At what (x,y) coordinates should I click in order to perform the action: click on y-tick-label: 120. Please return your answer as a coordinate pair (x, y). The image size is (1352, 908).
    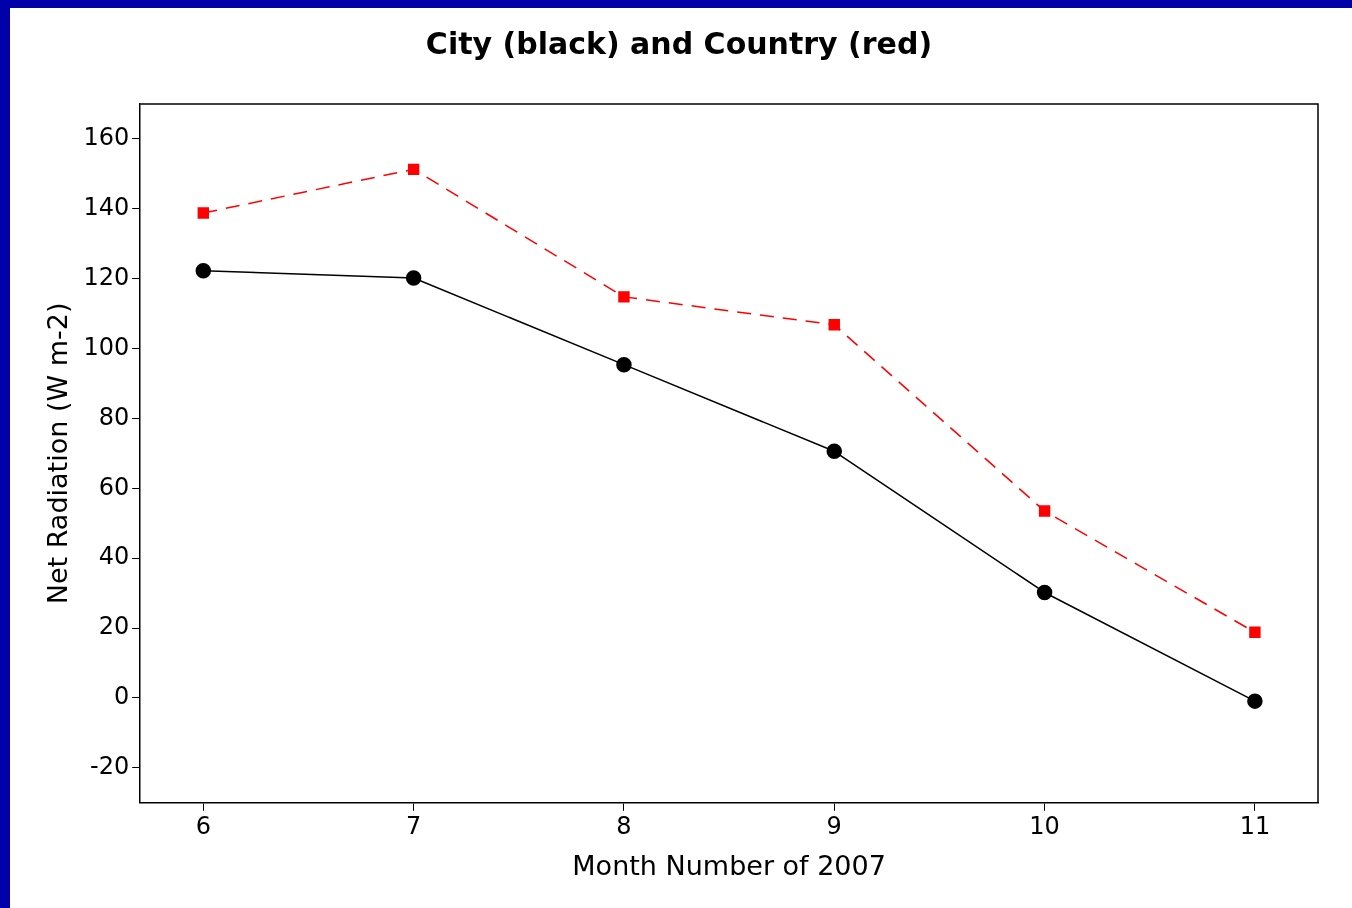
    Looking at the image, I should click on (106, 276).